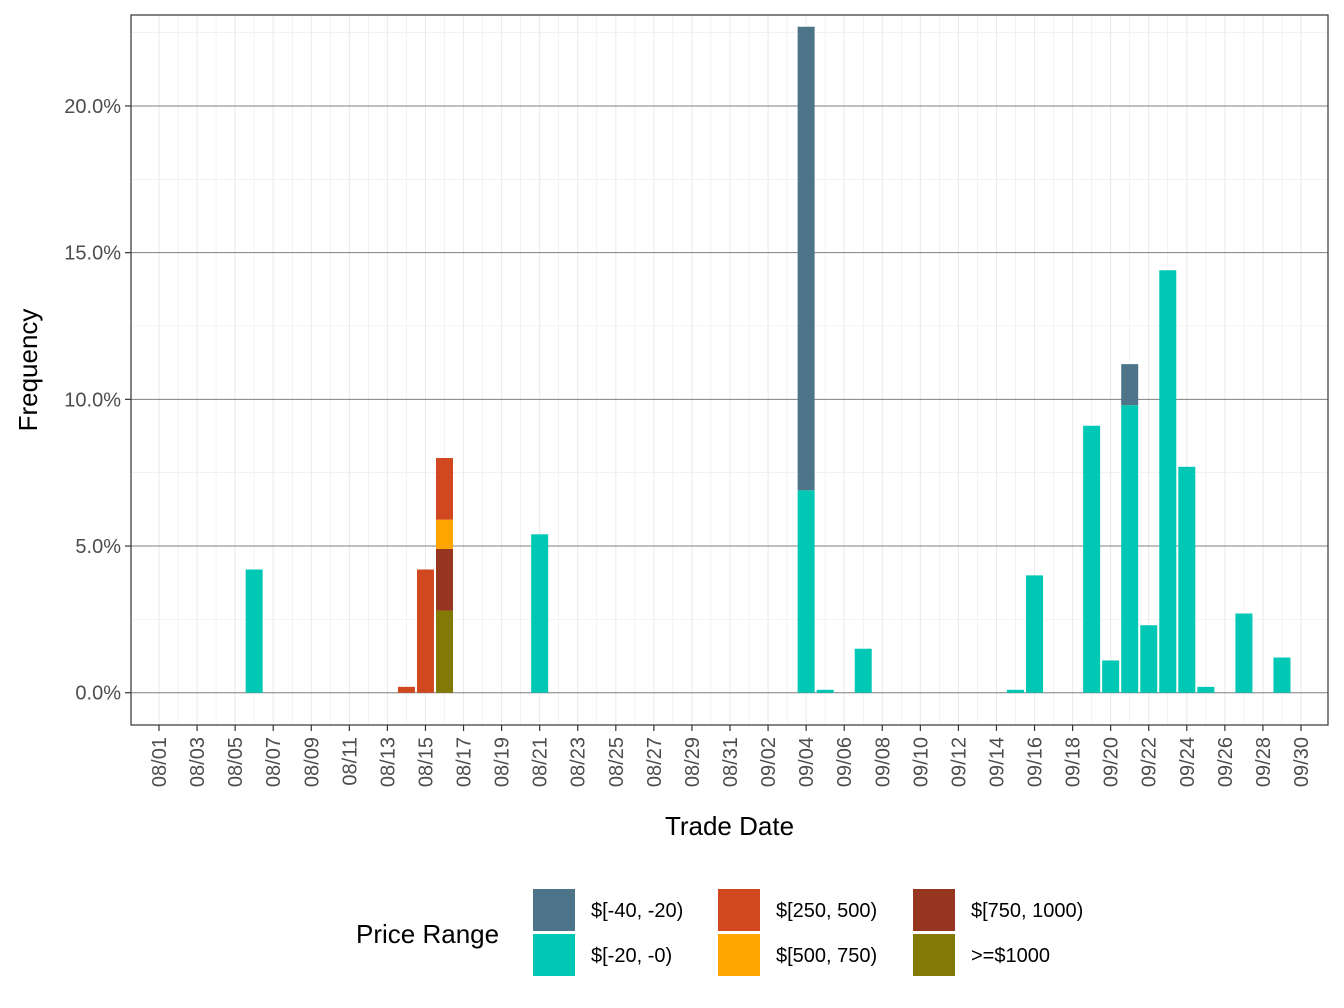 Image resolution: width=1344 pixels, height=1008 pixels. Describe the element at coordinates (1010, 956) in the screenshot. I see `legend-label: >=$1000` at that location.